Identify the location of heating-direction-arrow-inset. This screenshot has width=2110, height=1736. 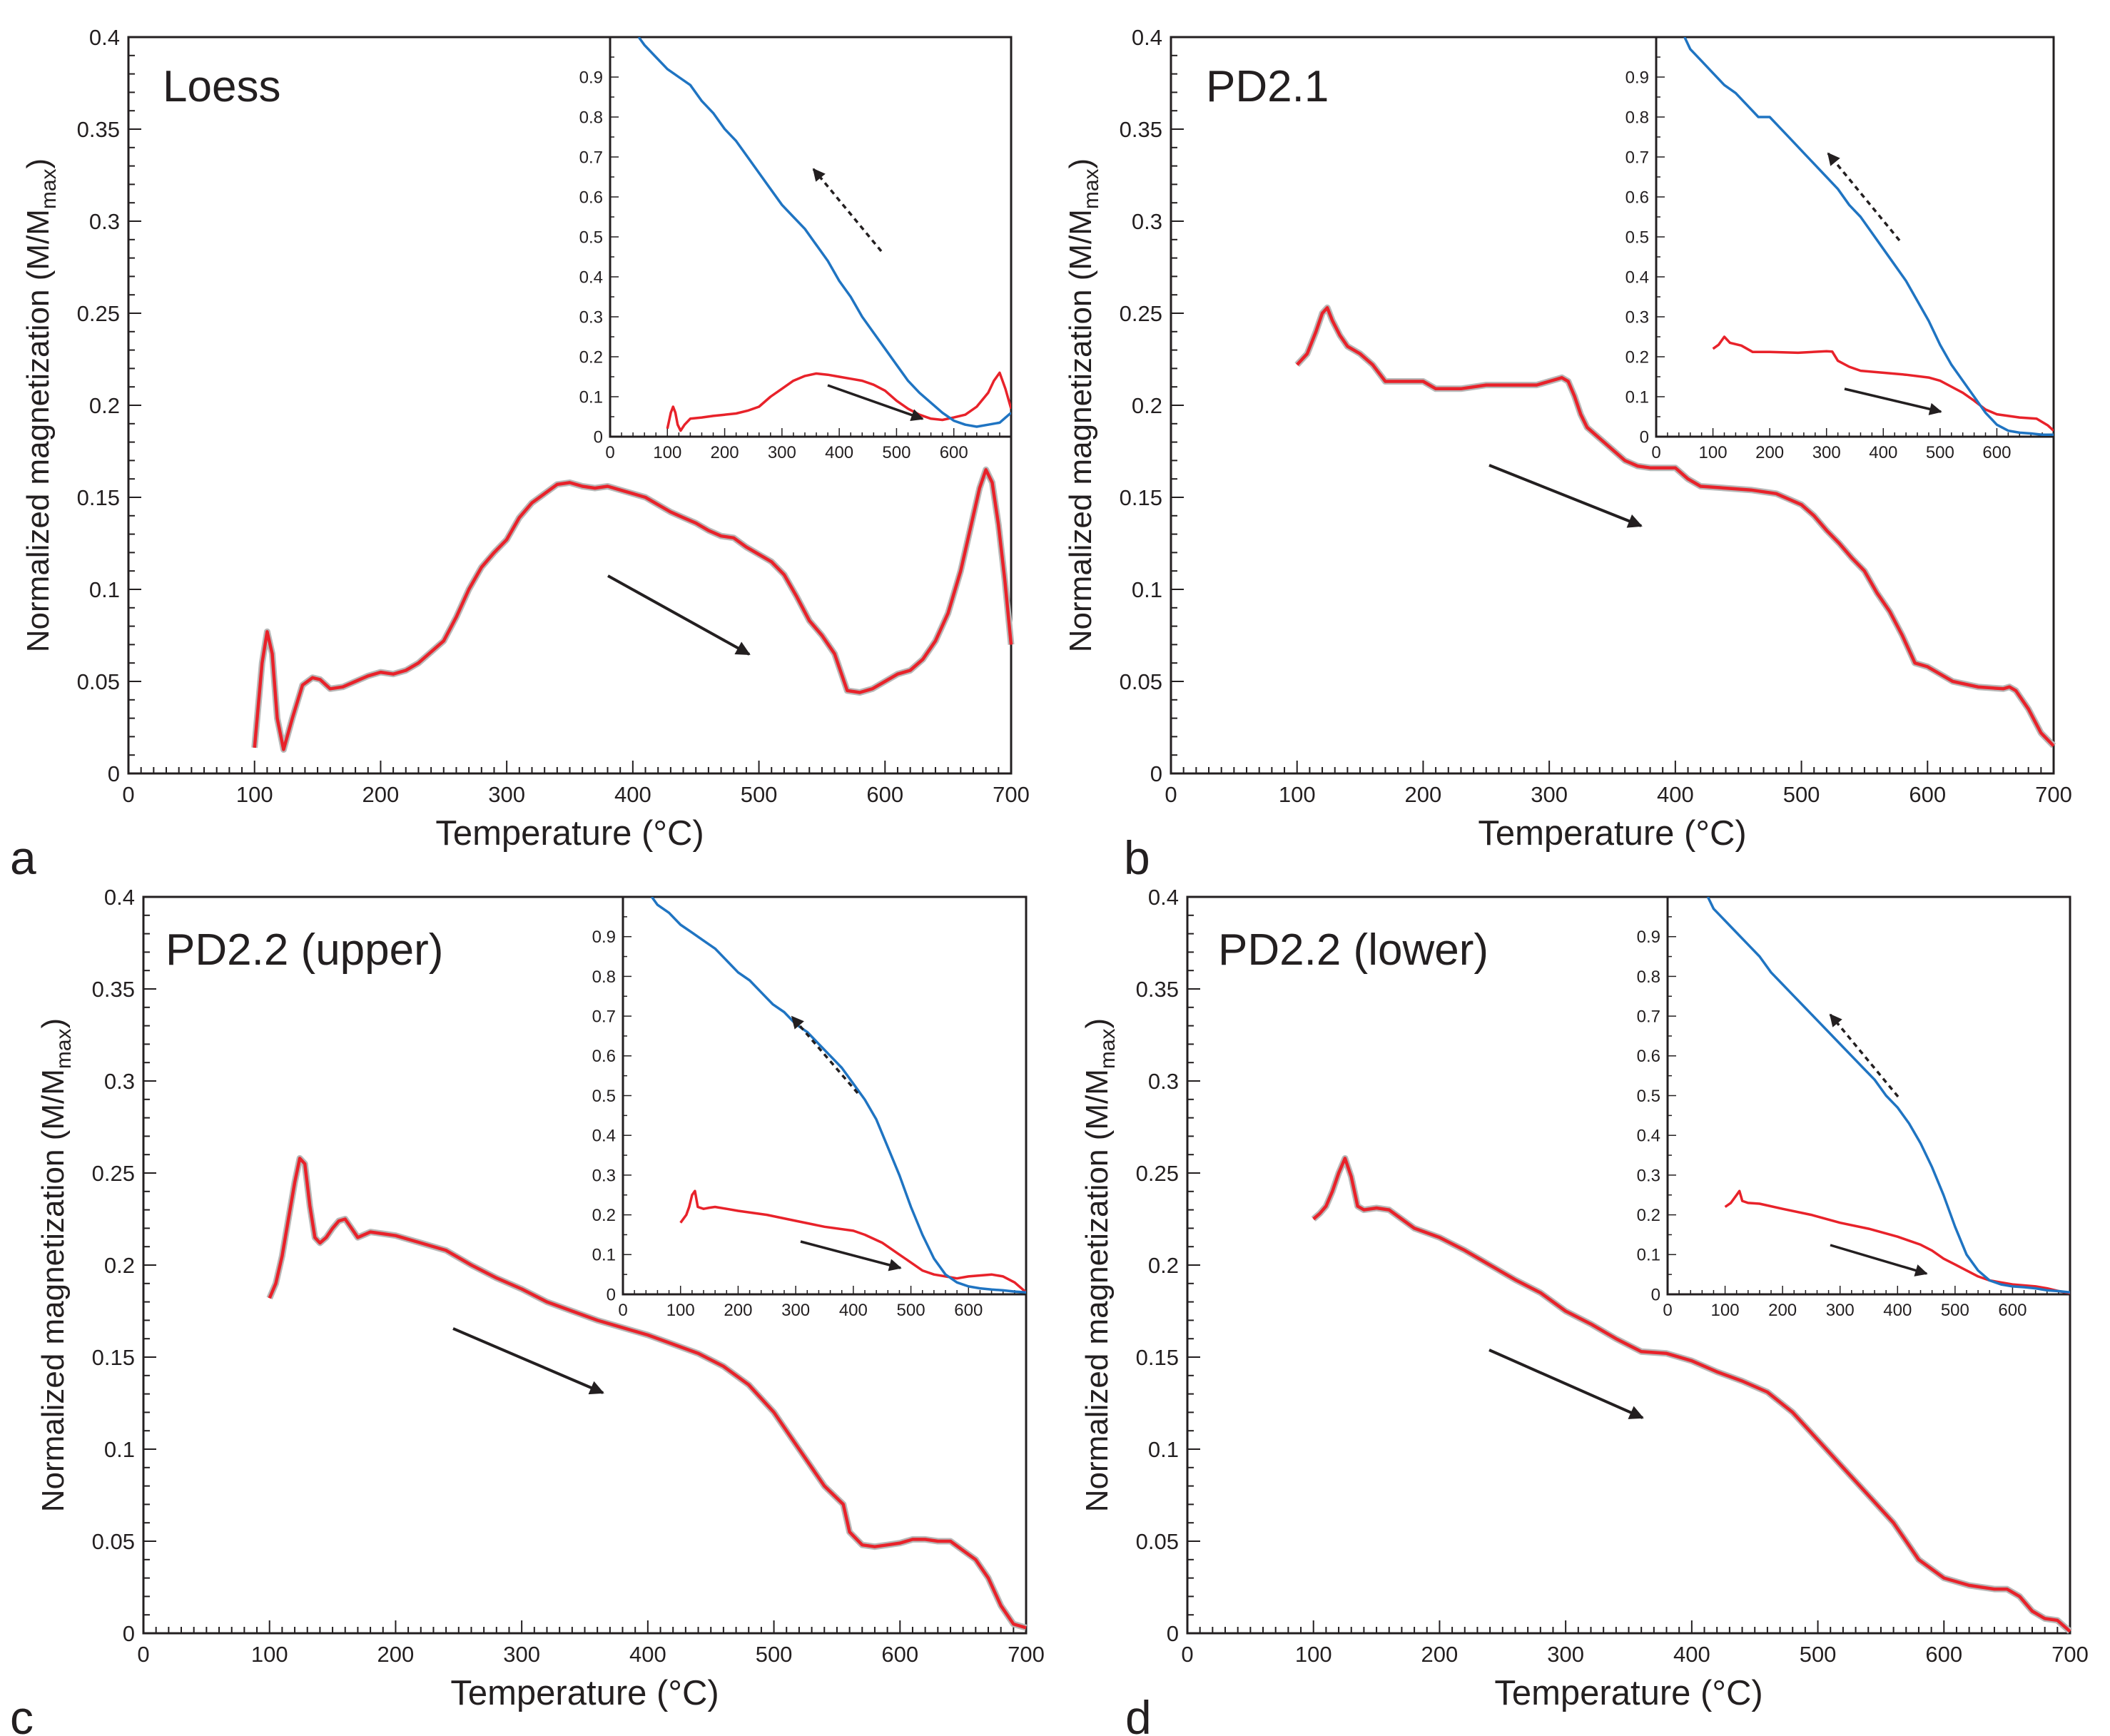
(1879, 1260).